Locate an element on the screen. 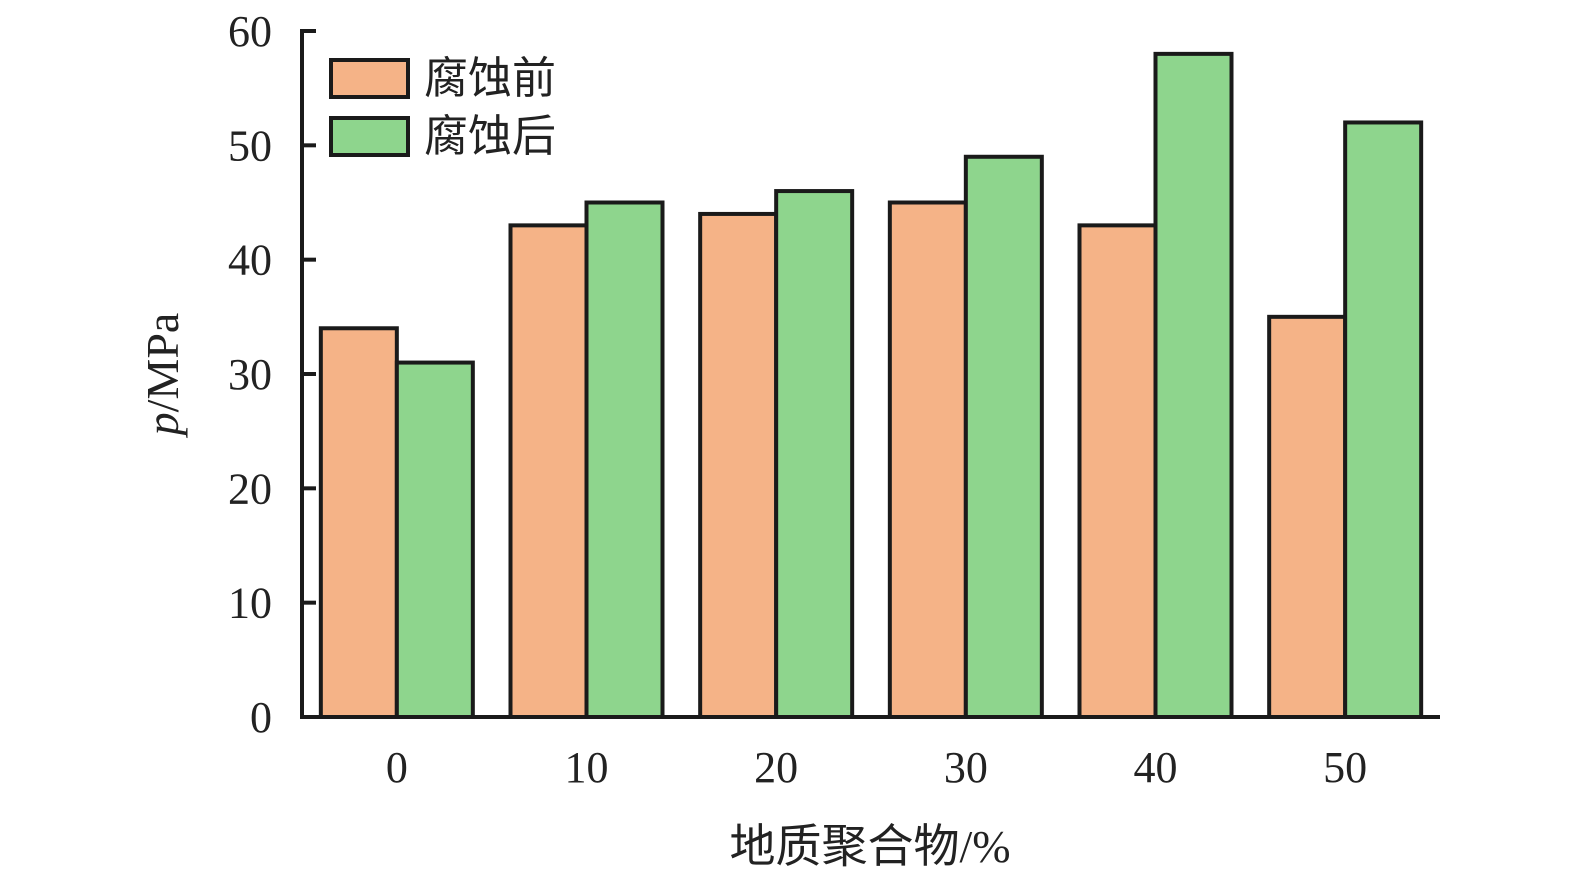 This screenshot has width=1575, height=889. legend-label-after: 腐蚀后 is located at coordinates (490, 136).